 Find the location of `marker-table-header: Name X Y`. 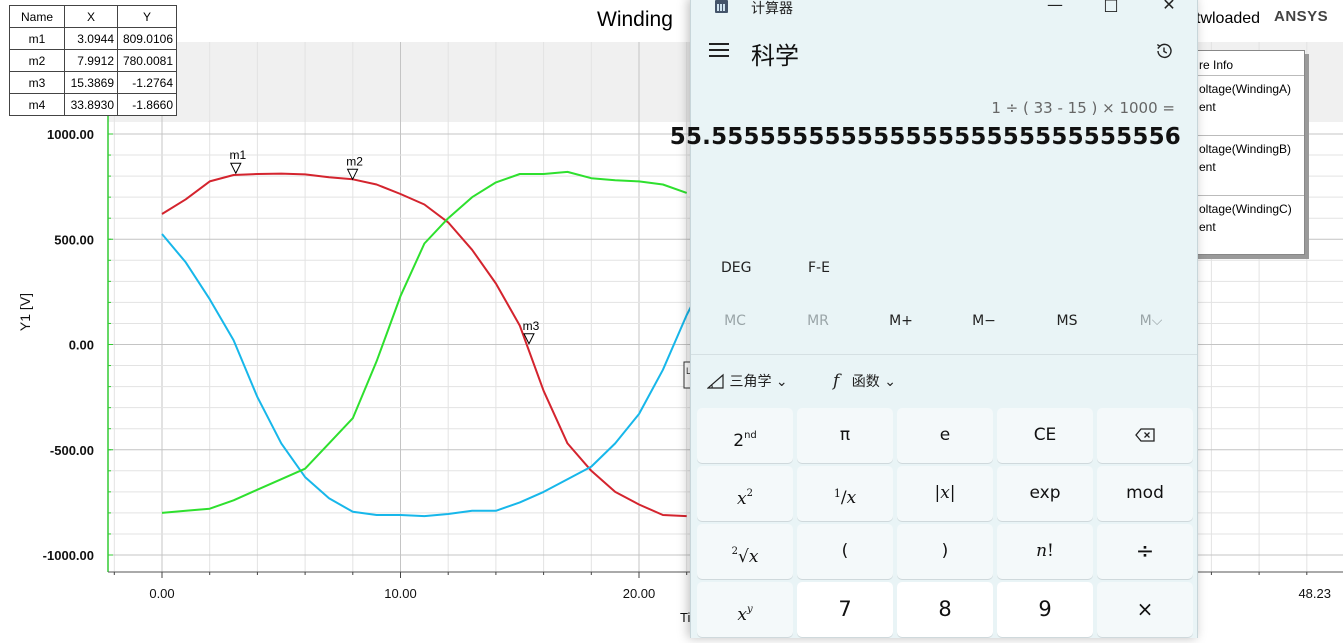

marker-table-header: Name X Y is located at coordinates (93, 16).